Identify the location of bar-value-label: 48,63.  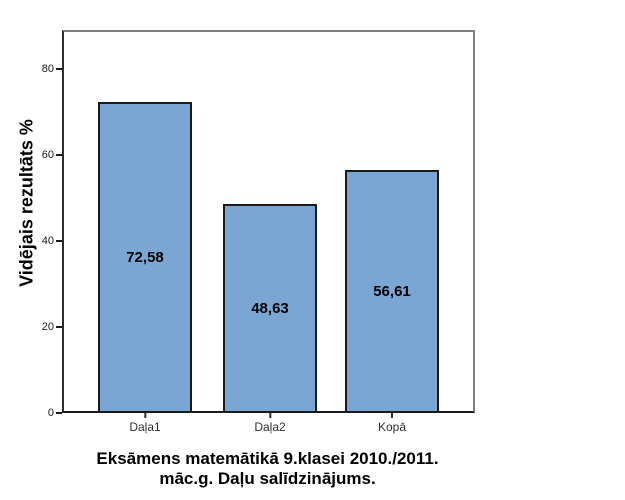
(270, 308).